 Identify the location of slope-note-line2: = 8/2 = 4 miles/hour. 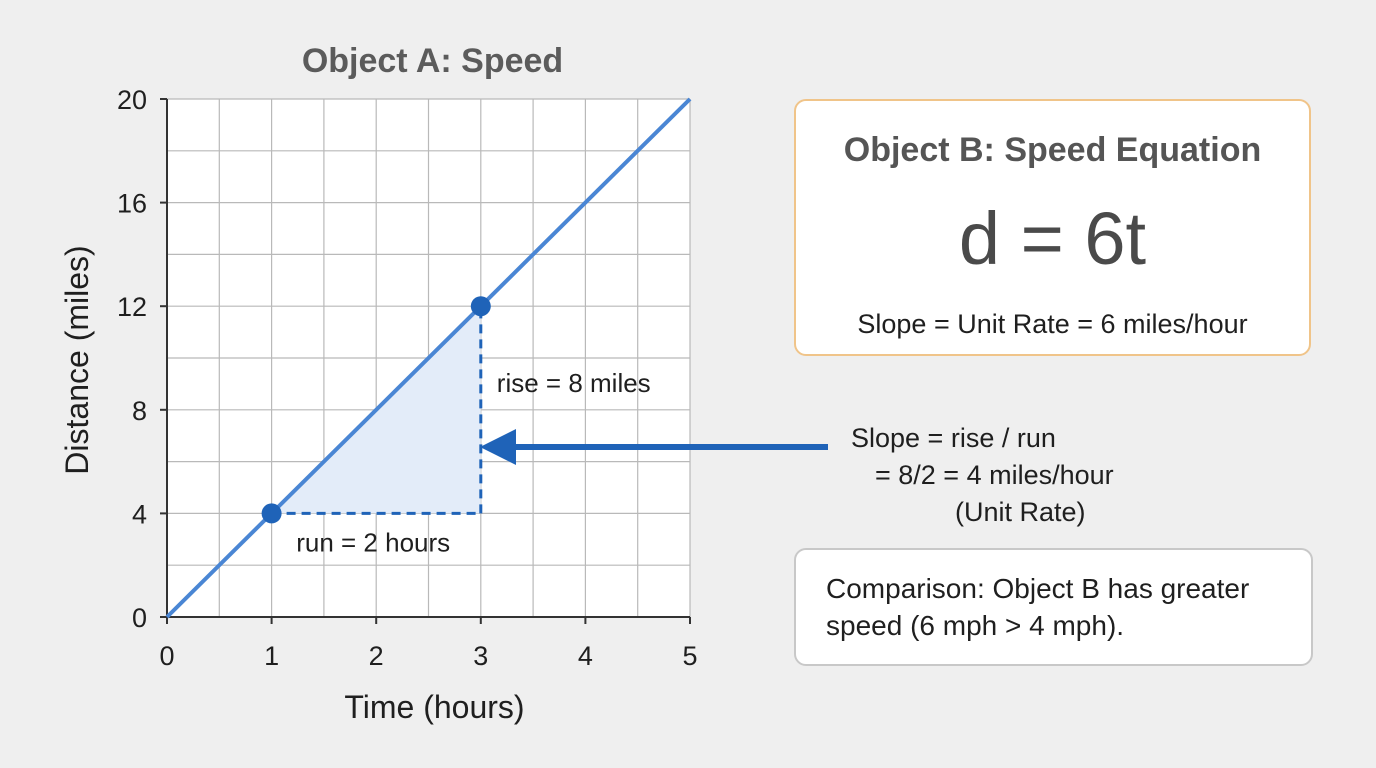
(994, 475).